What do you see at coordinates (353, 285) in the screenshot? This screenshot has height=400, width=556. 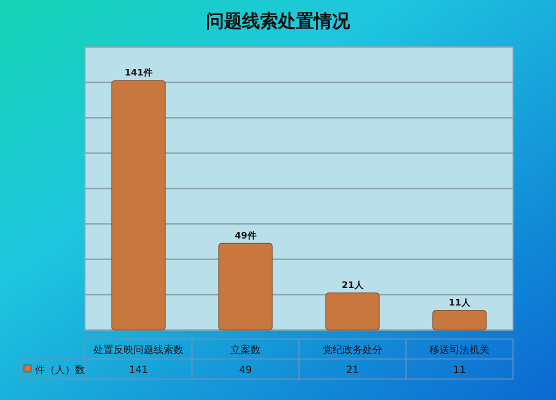 I see `annotation: 21人` at bounding box center [353, 285].